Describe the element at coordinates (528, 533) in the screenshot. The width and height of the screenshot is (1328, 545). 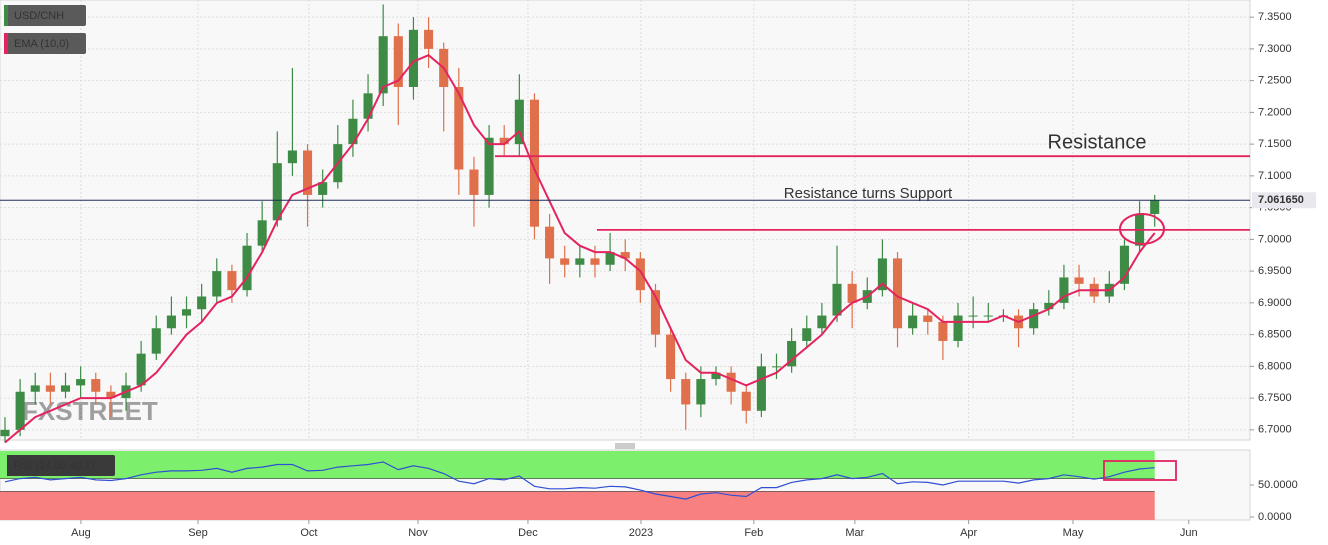
I see `x-tick-label: Dec` at that location.